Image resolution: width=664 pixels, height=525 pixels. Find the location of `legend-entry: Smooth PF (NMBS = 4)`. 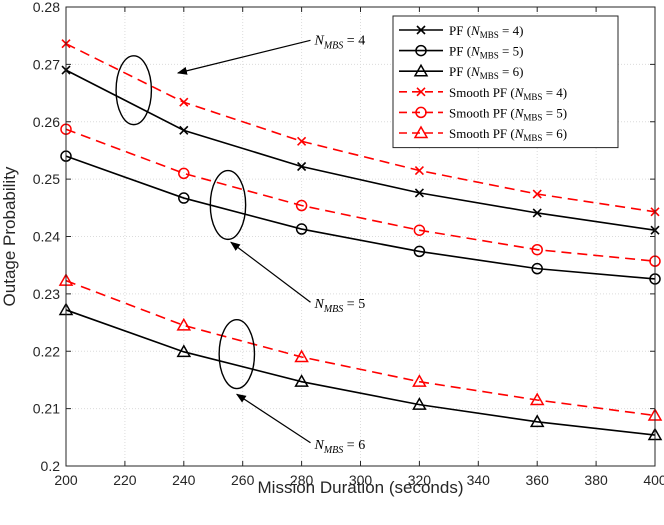

legend-entry: Smooth PF (NMBS = 4) is located at coordinates (483, 93).